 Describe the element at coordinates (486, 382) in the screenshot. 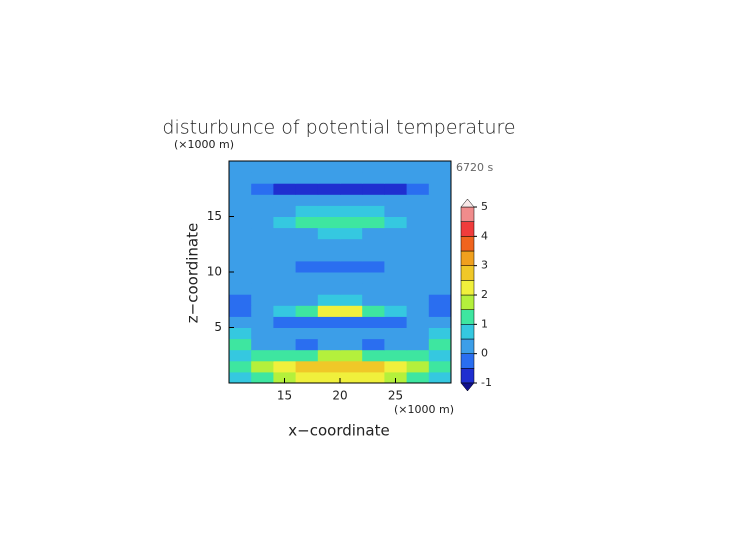

I see `colorbar-tick-label: -1` at that location.